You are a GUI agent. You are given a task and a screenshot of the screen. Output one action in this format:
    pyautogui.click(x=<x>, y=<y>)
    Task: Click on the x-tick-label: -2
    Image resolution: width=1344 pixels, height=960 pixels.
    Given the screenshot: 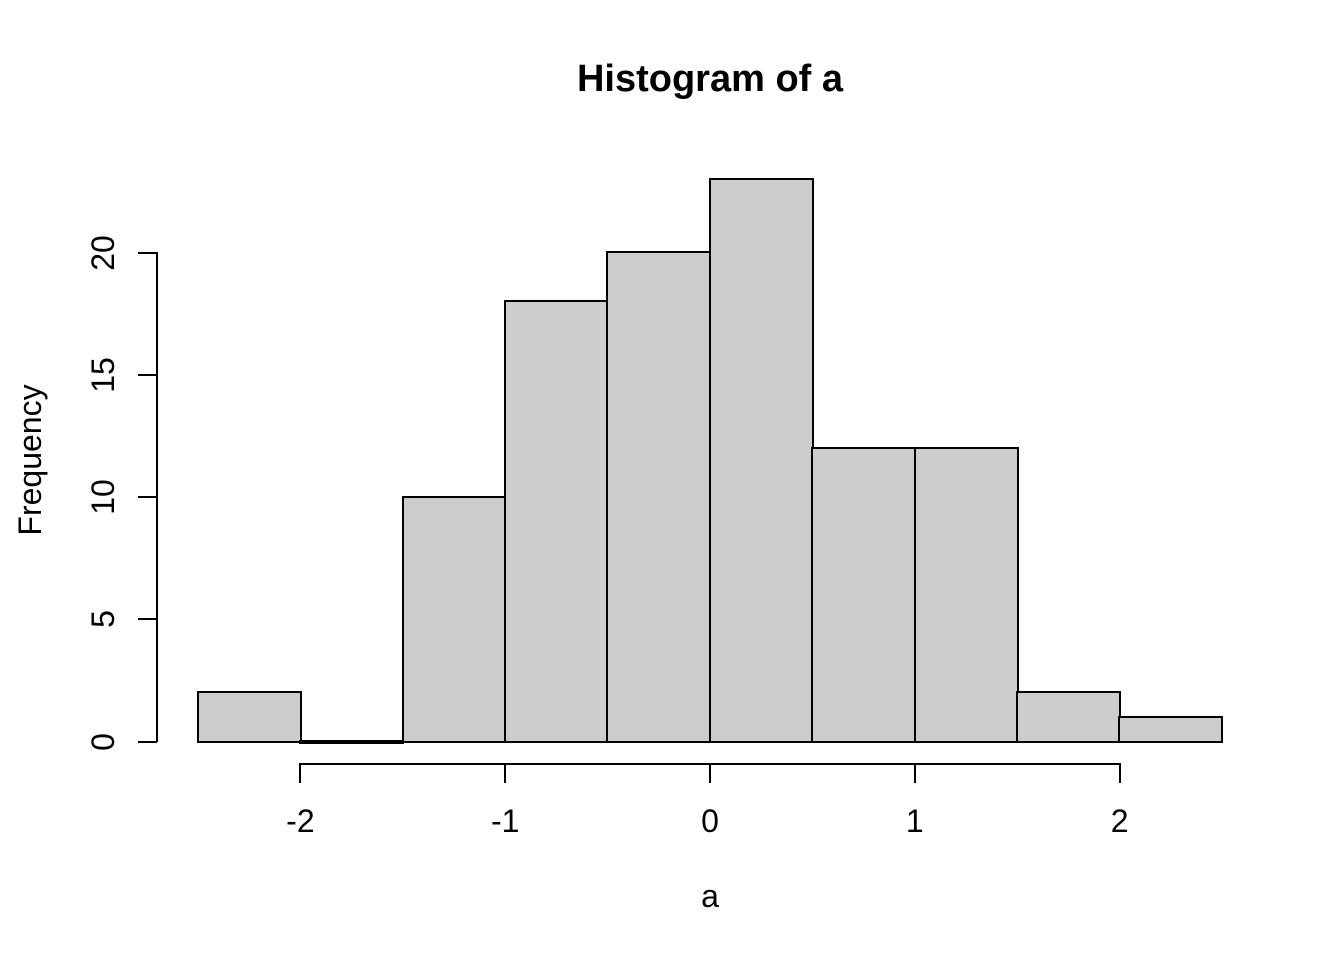 What is the action you would take?
    pyautogui.click(x=300, y=821)
    